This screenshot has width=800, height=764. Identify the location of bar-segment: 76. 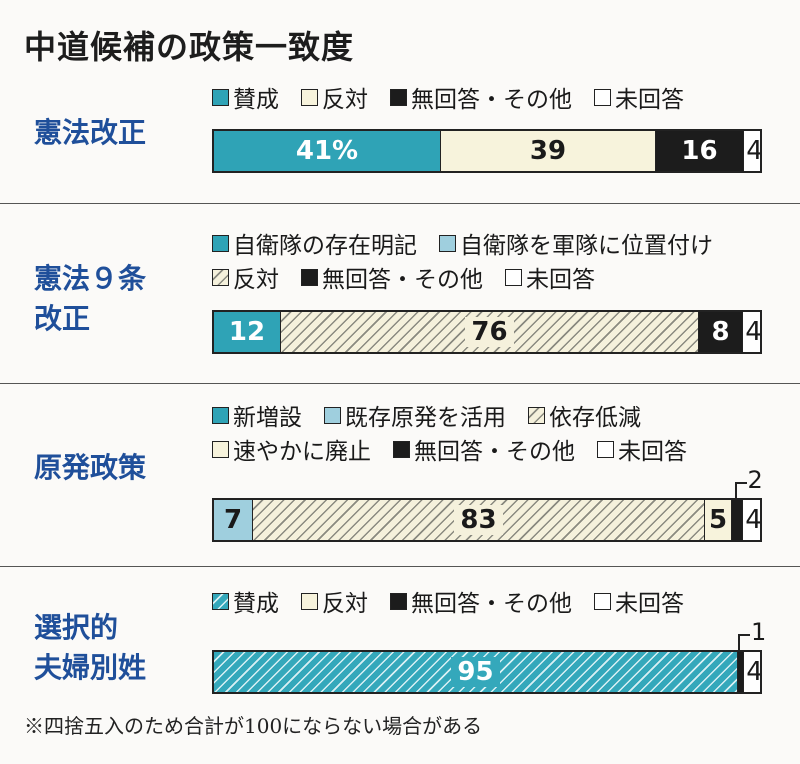
(489, 332).